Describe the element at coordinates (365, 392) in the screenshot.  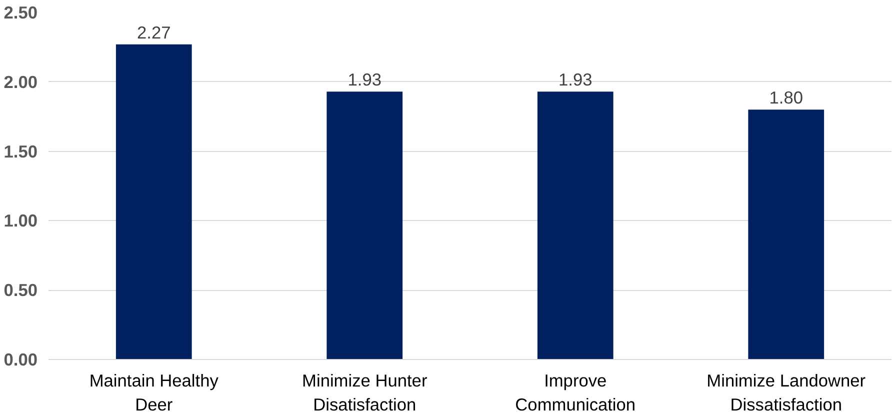
I see `x-tick-label: Minimize Hunter Disatisfaction` at that location.